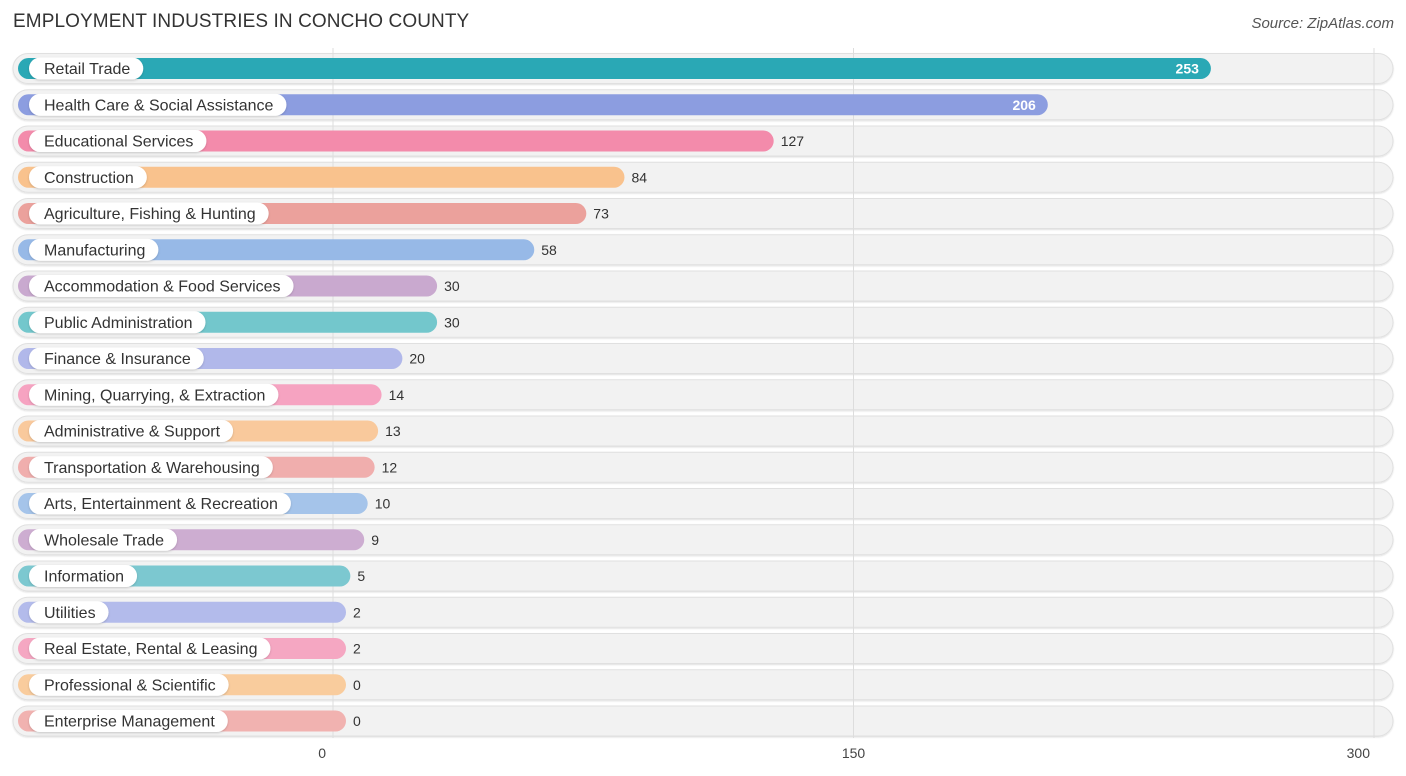  I want to click on category-label: Professional & Scientific, so click(130, 685).